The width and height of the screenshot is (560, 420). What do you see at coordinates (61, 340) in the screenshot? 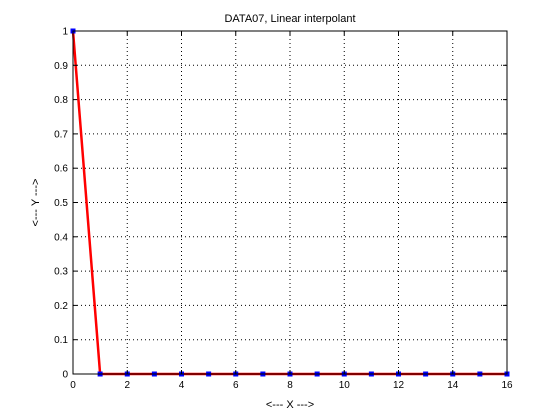
I see `y-tick-label: 0.1` at bounding box center [61, 340].